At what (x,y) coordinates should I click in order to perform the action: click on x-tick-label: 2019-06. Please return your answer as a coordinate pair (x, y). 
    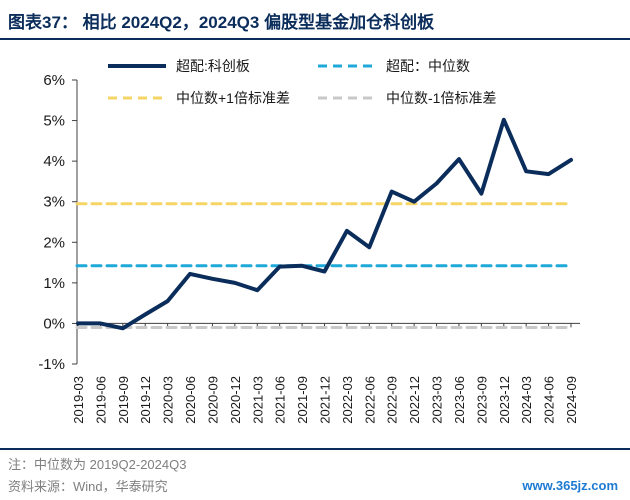
    Looking at the image, I should click on (100, 400).